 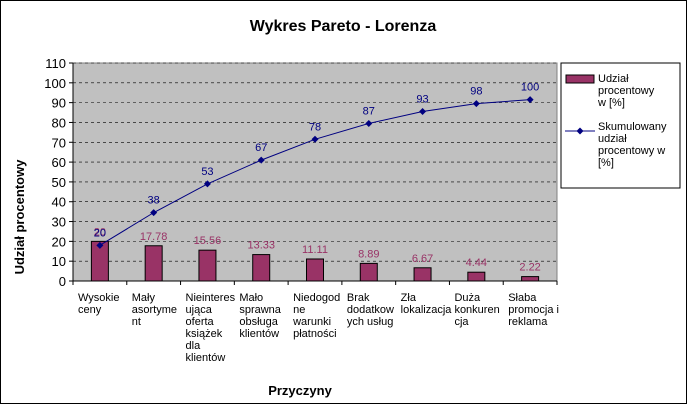 What do you see at coordinates (261, 246) in the screenshot?
I see `bar-data-label: 13.33` at bounding box center [261, 246].